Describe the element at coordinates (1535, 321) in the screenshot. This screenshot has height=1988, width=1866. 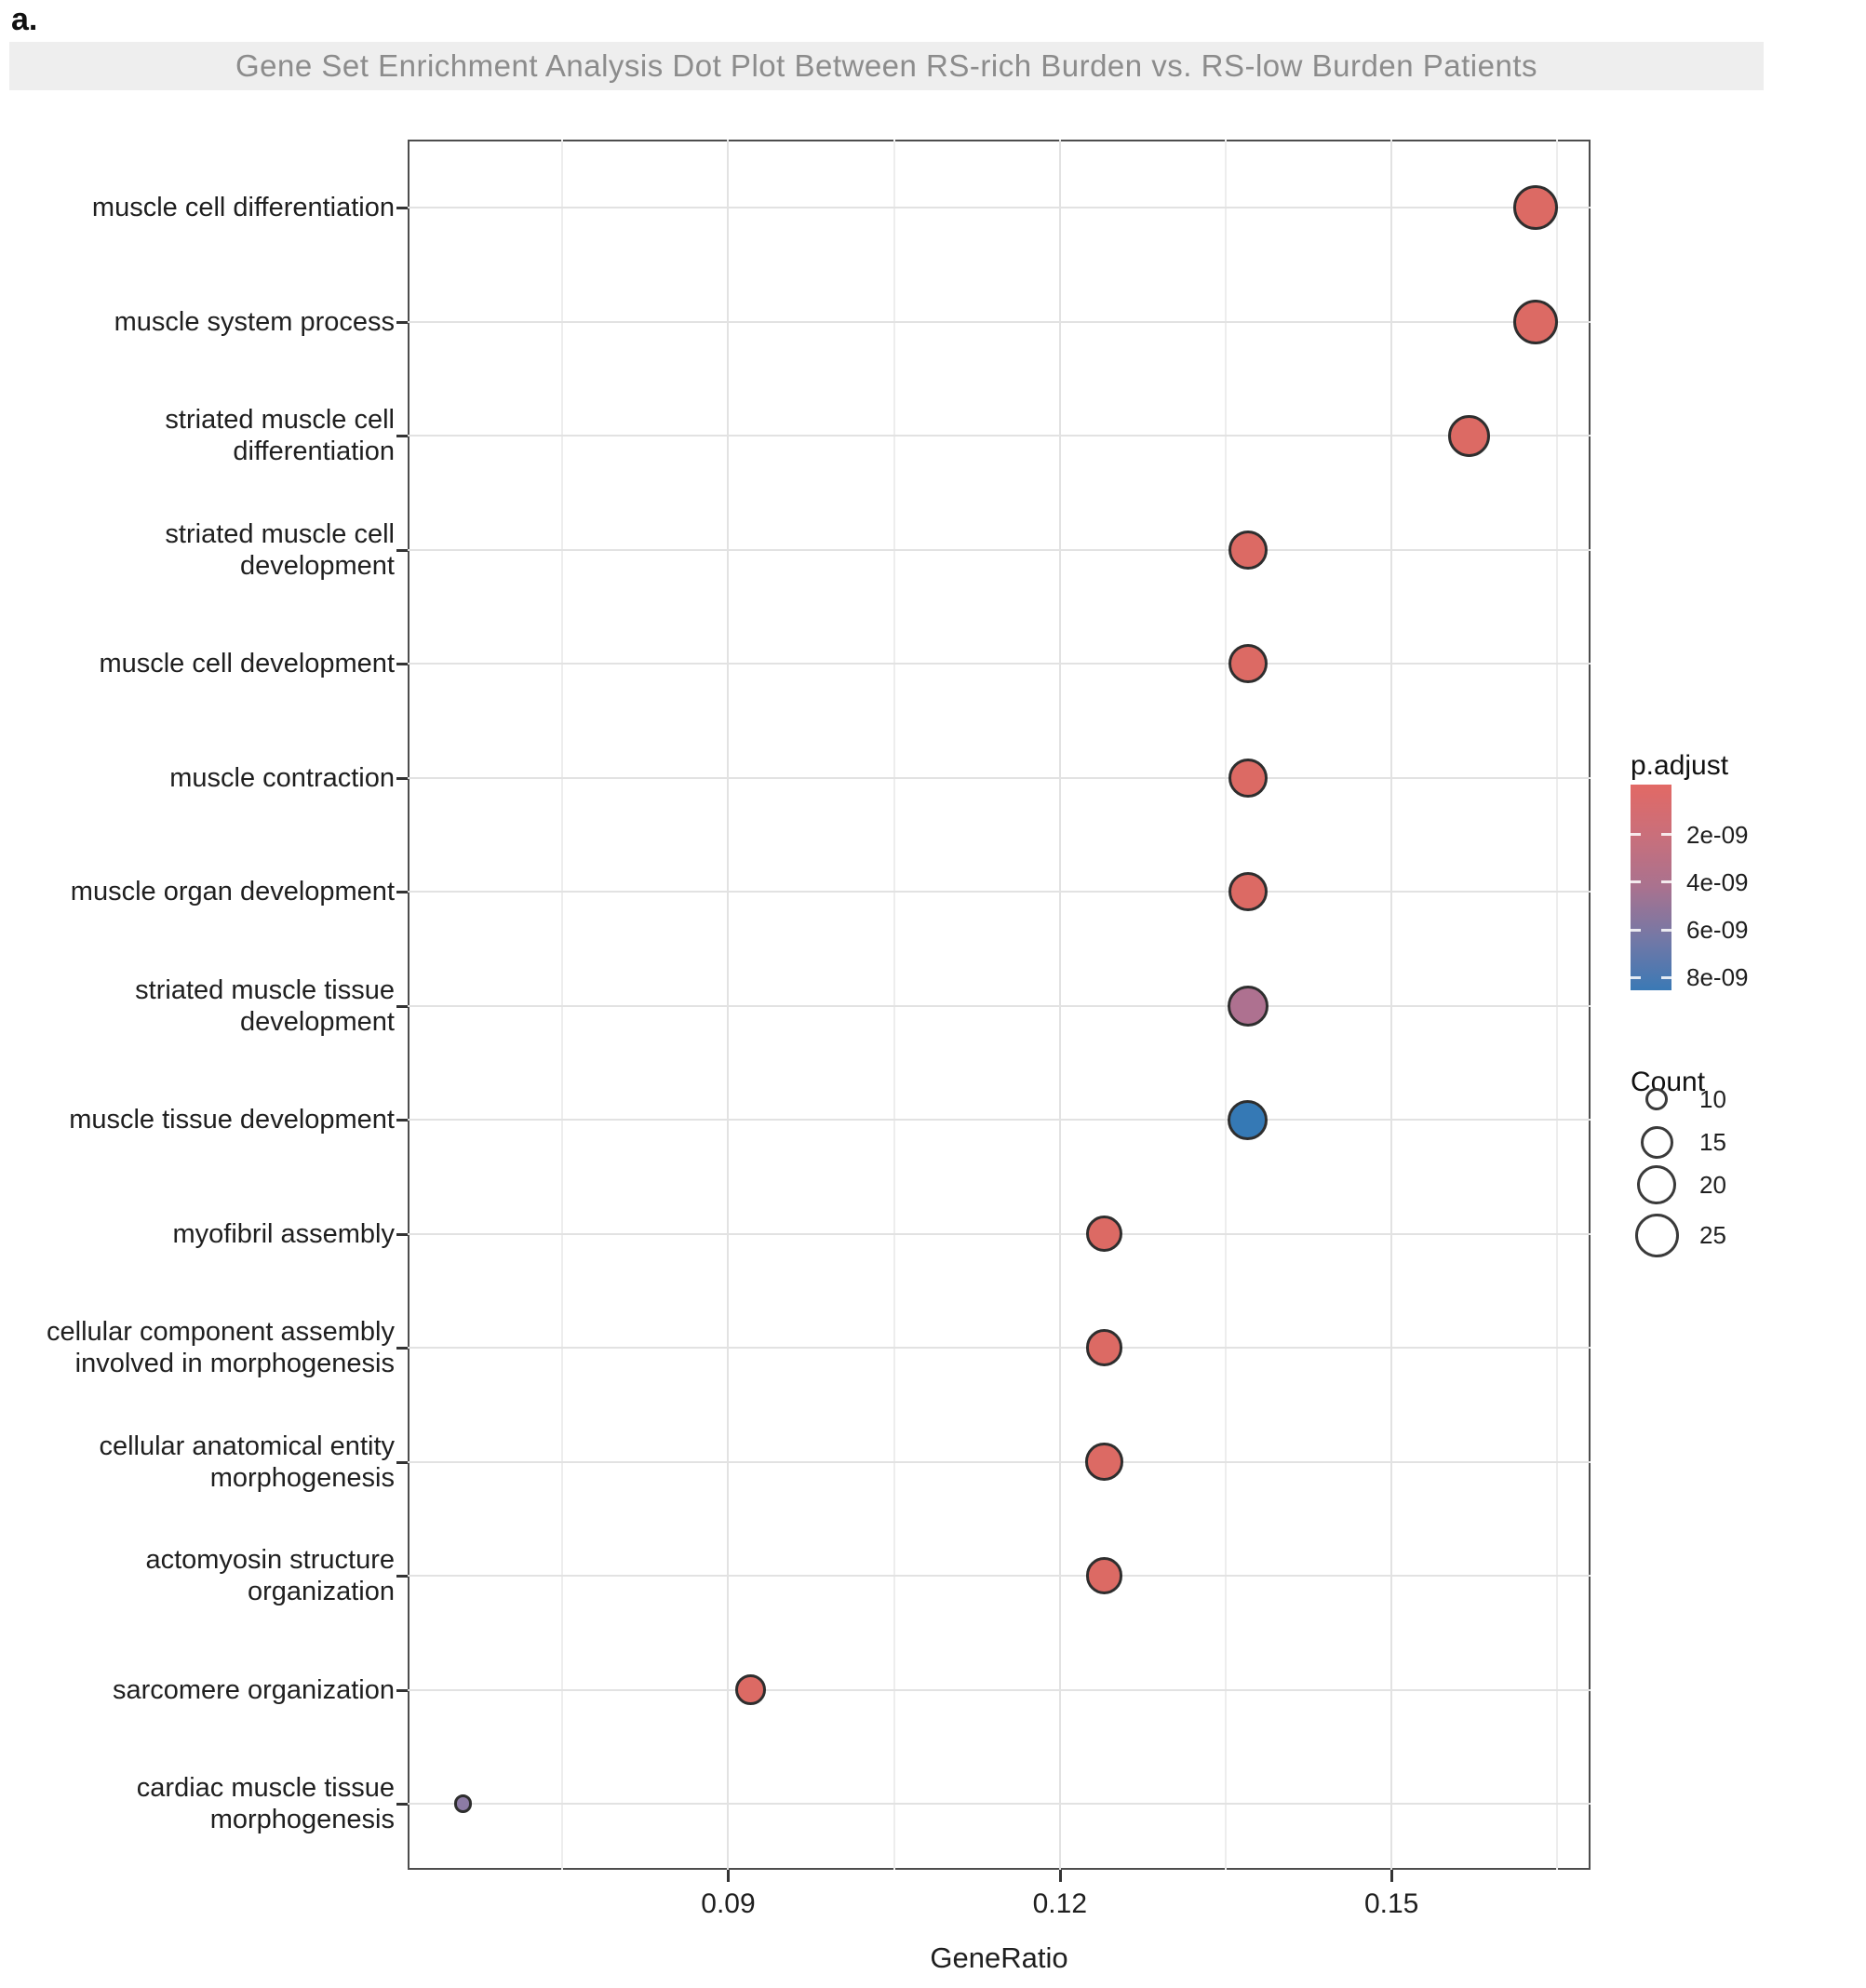
I see `dot-muscle-system-process` at that location.